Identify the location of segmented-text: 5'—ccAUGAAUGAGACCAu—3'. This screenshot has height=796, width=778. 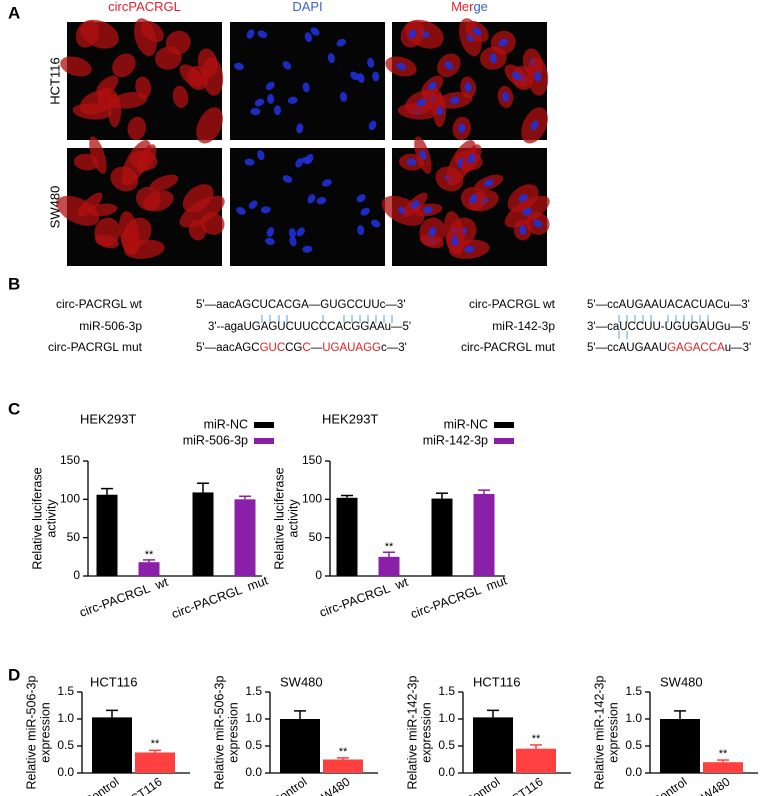
(669, 348).